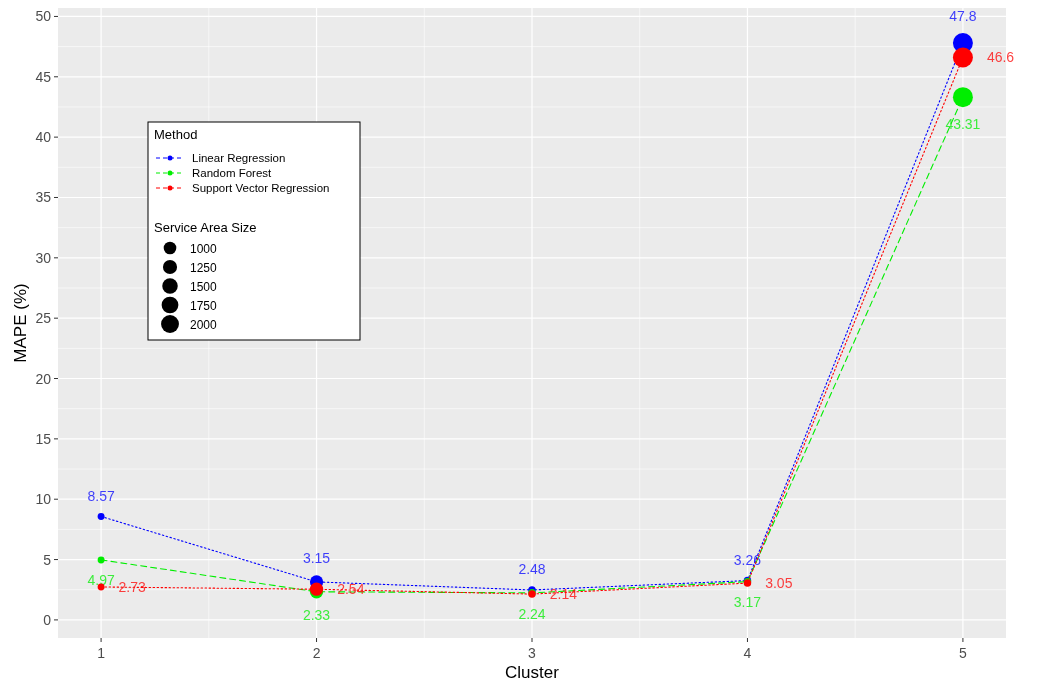 This screenshot has height=684, width=1046. Describe the element at coordinates (43, 438) in the screenshot. I see `y-tick-label: 15` at that location.